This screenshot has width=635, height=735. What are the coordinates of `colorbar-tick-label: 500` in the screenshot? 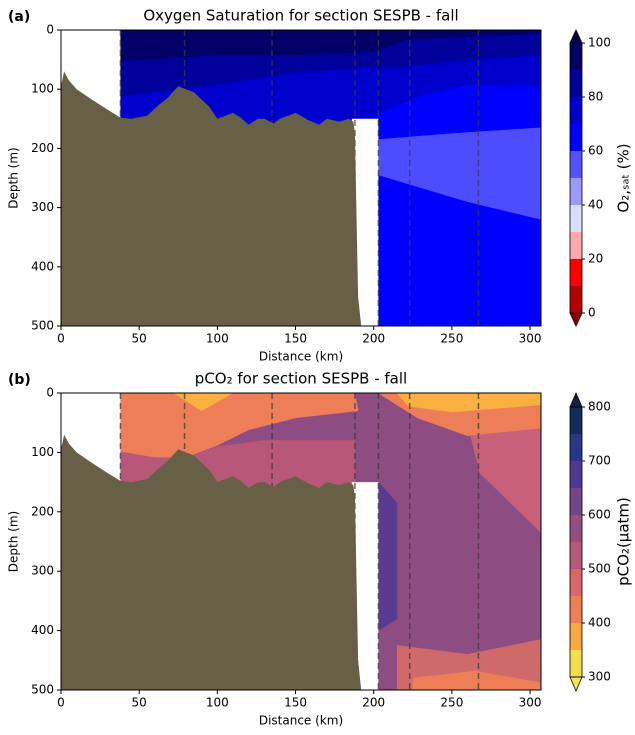 It's located at (599, 569).